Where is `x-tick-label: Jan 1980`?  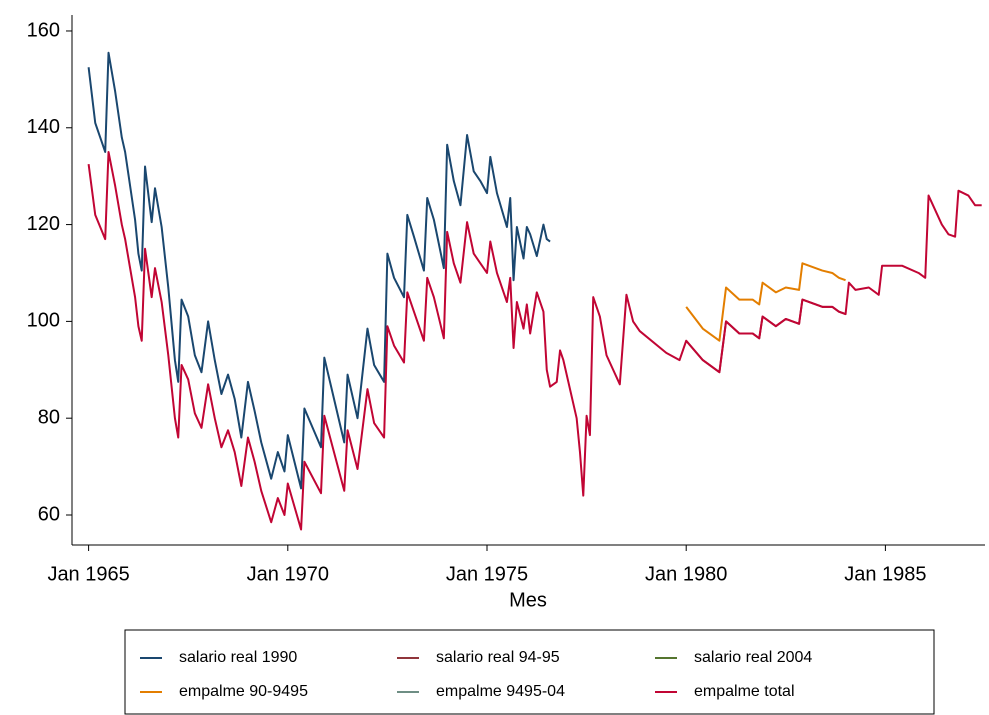
x-tick-label: Jan 1980 is located at coordinates (686, 574).